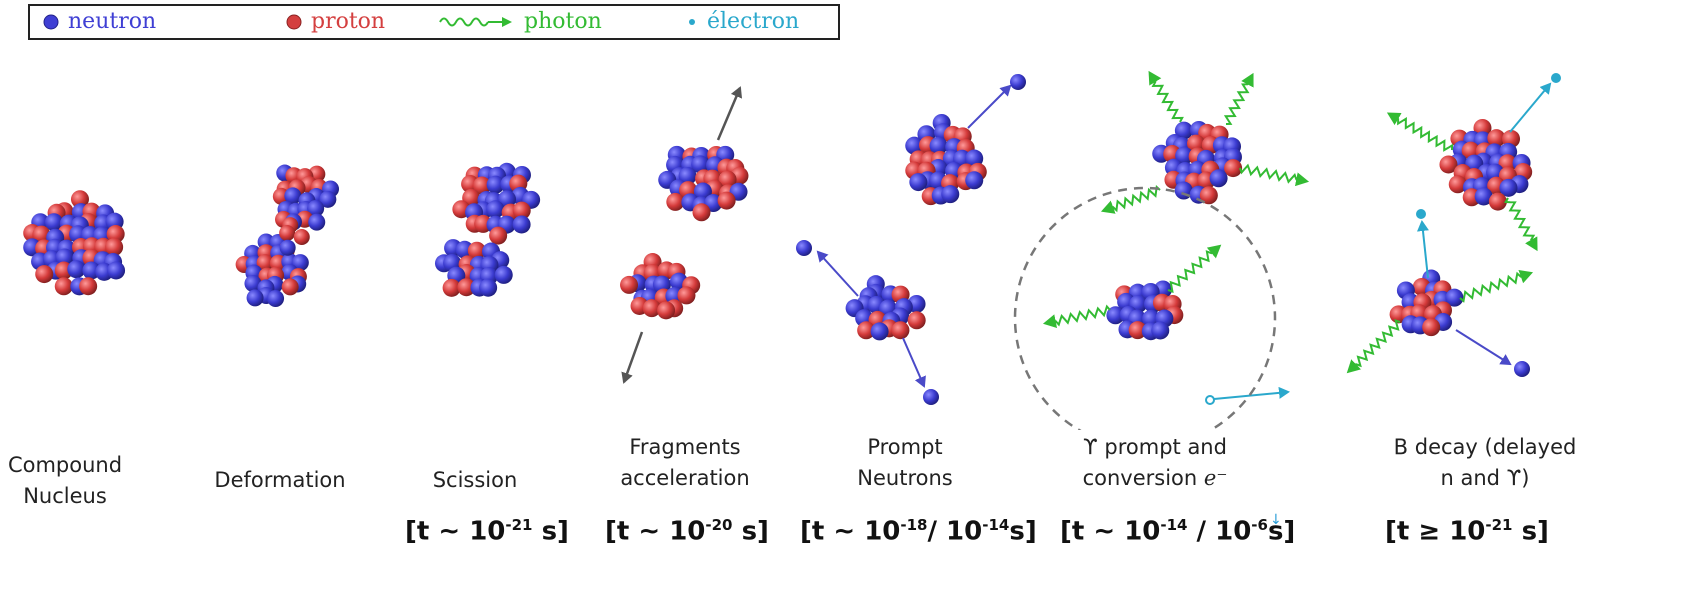 Image resolution: width=1681 pixels, height=590 pixels. Describe the element at coordinates (946, 159) in the screenshot. I see `prompt-fragment-heavy` at that location.